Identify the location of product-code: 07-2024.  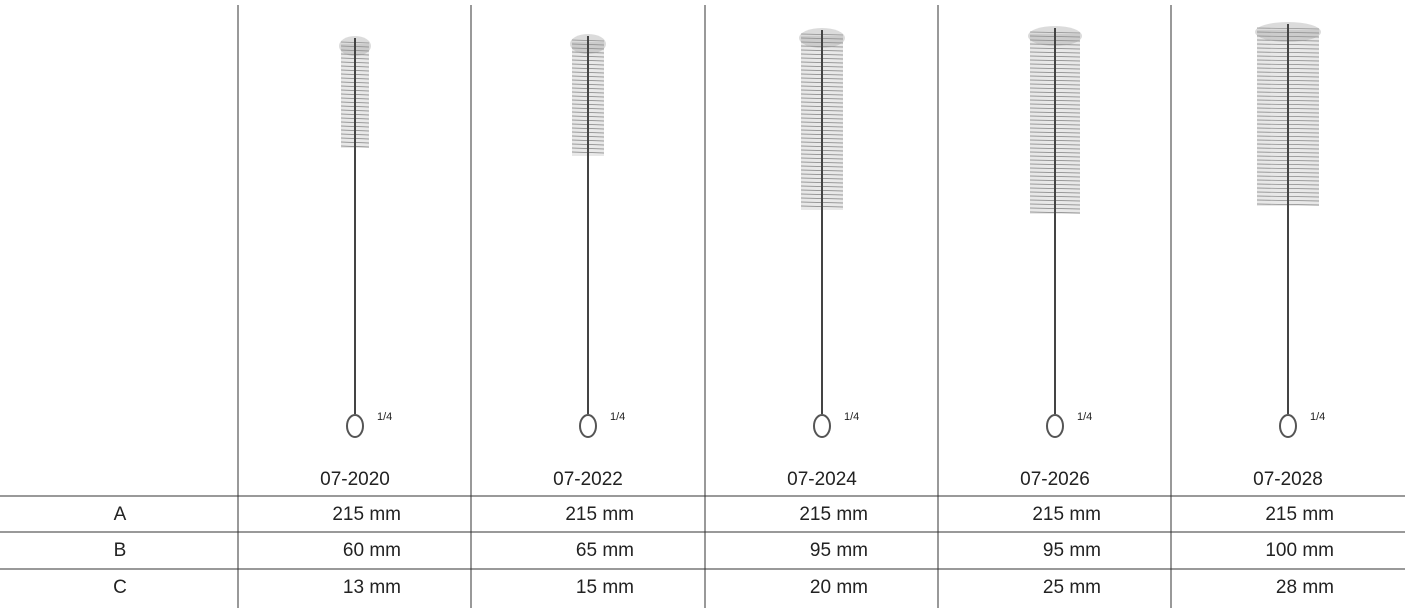
(822, 479).